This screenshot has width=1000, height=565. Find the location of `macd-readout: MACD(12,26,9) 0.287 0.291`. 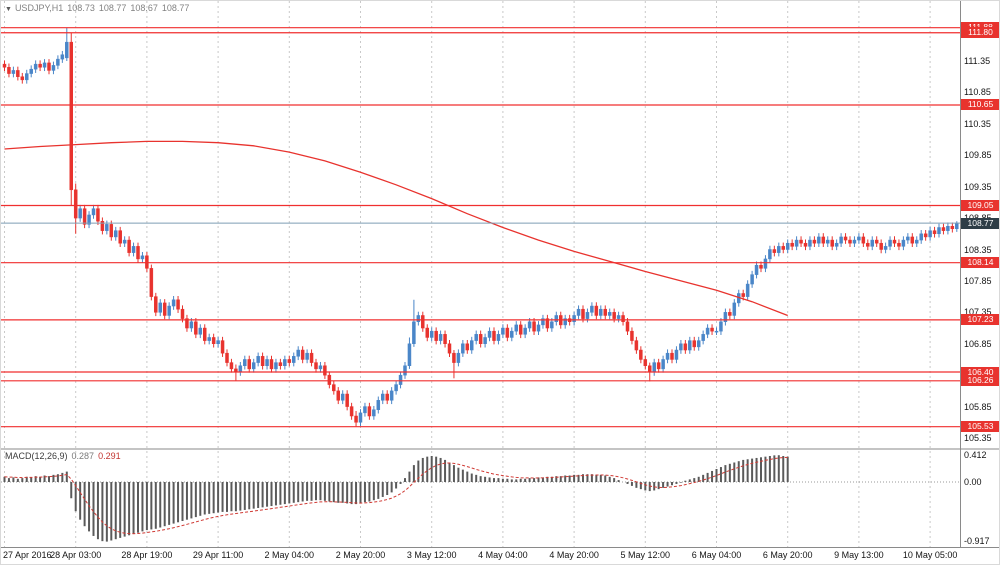

macd-readout: MACD(12,26,9) 0.287 0.291 is located at coordinates (63, 456).